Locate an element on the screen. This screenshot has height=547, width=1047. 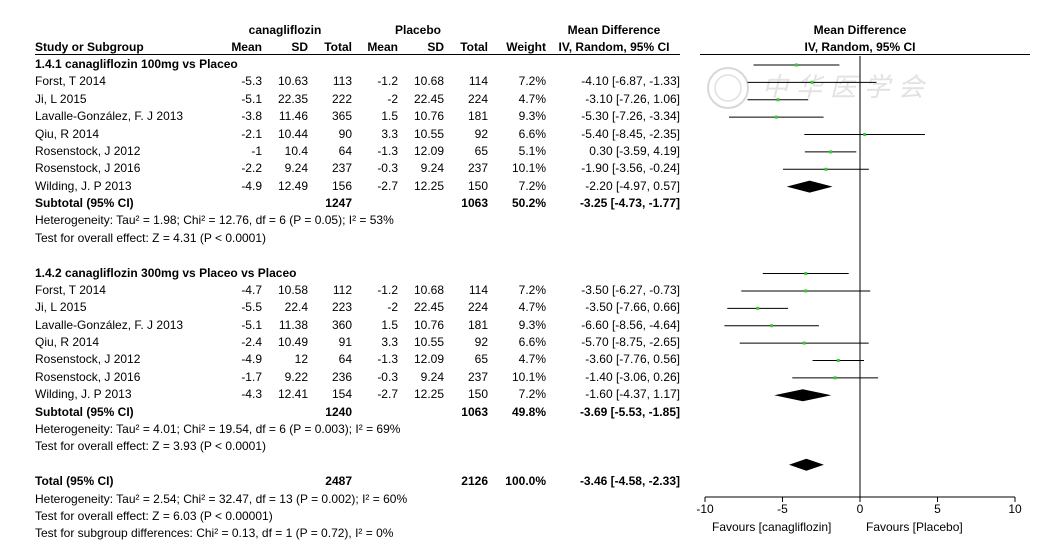
study-name: Forst, T 2014 is located at coordinates (70, 81).